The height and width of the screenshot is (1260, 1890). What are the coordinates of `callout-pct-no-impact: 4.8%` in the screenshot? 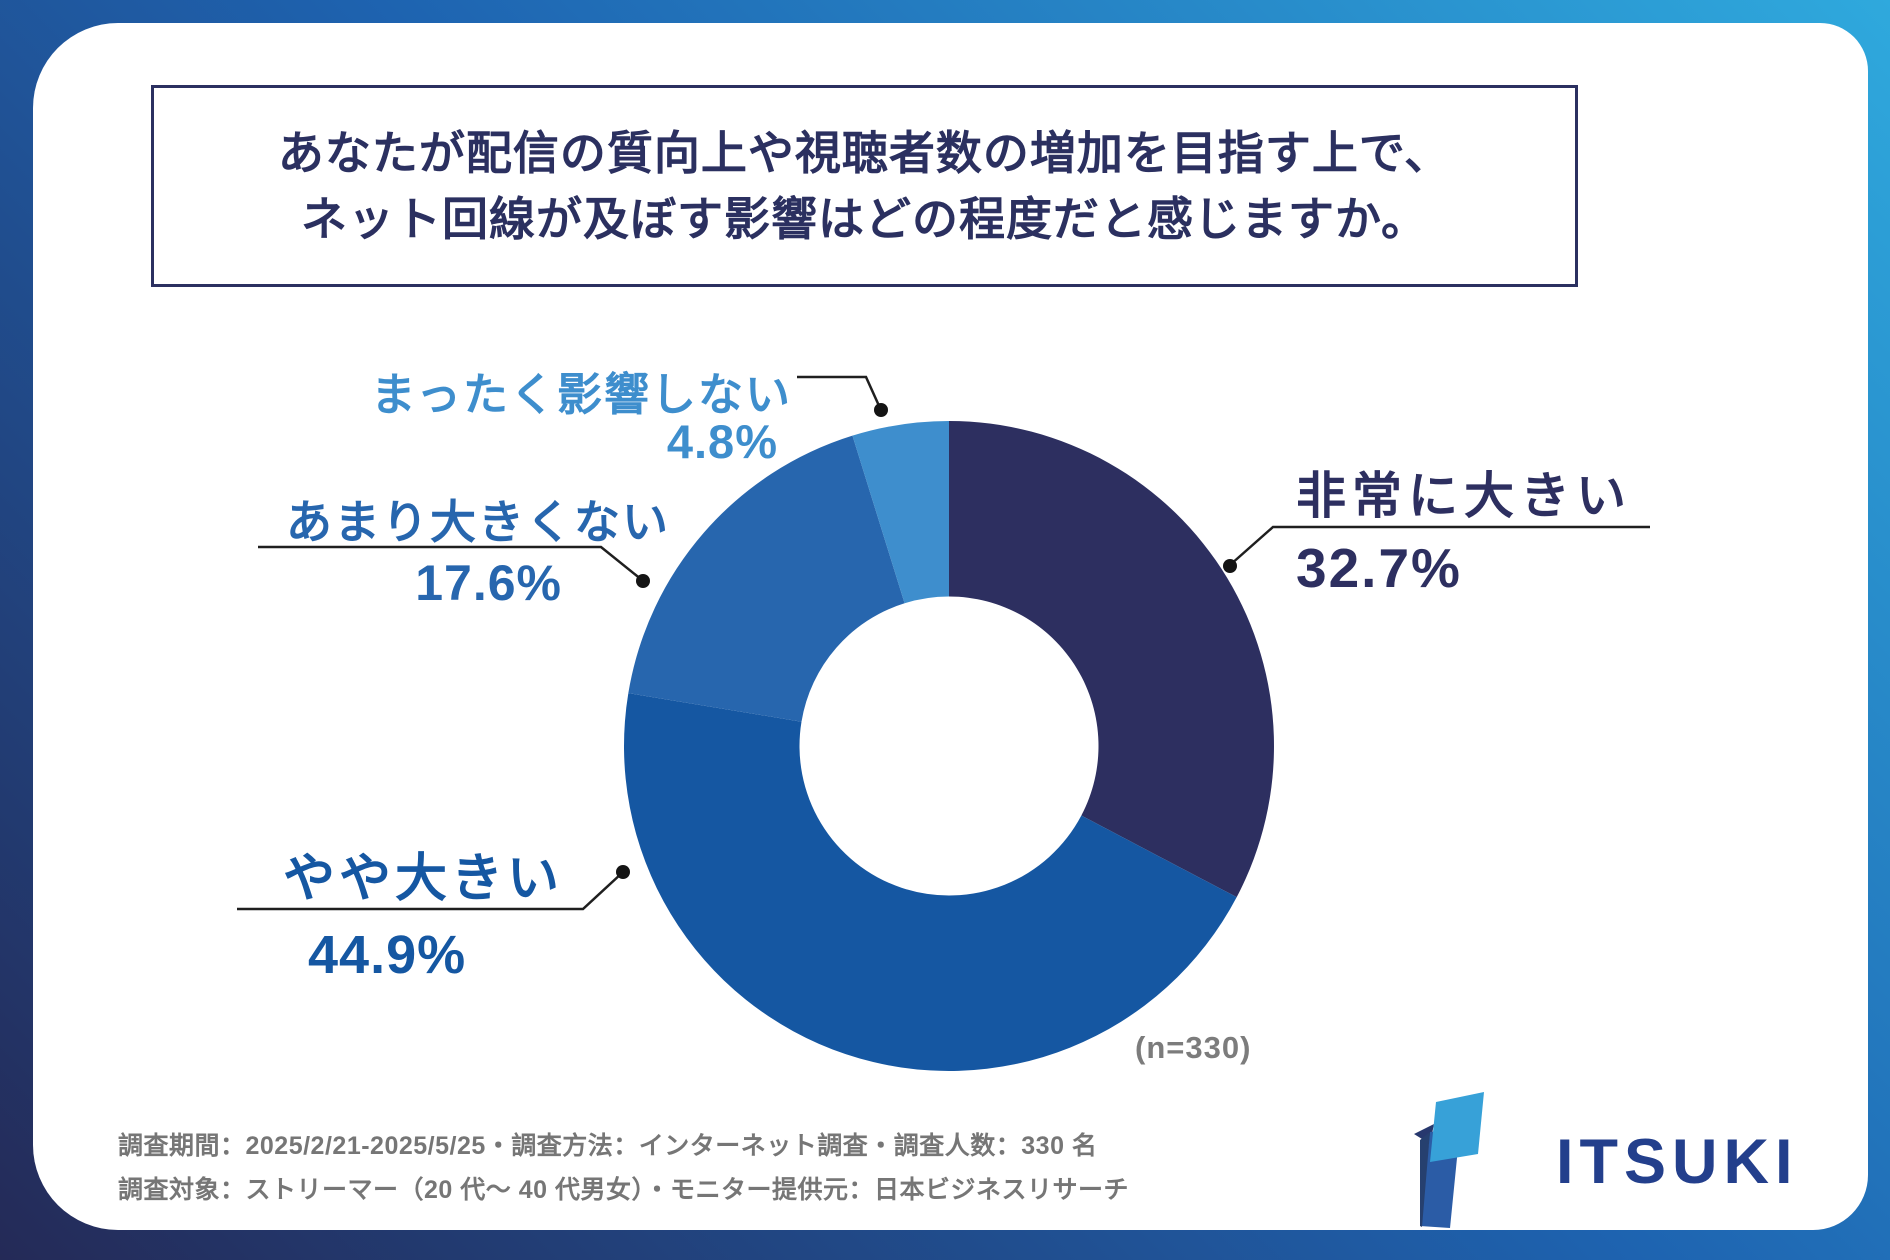 It's located at (722, 441).